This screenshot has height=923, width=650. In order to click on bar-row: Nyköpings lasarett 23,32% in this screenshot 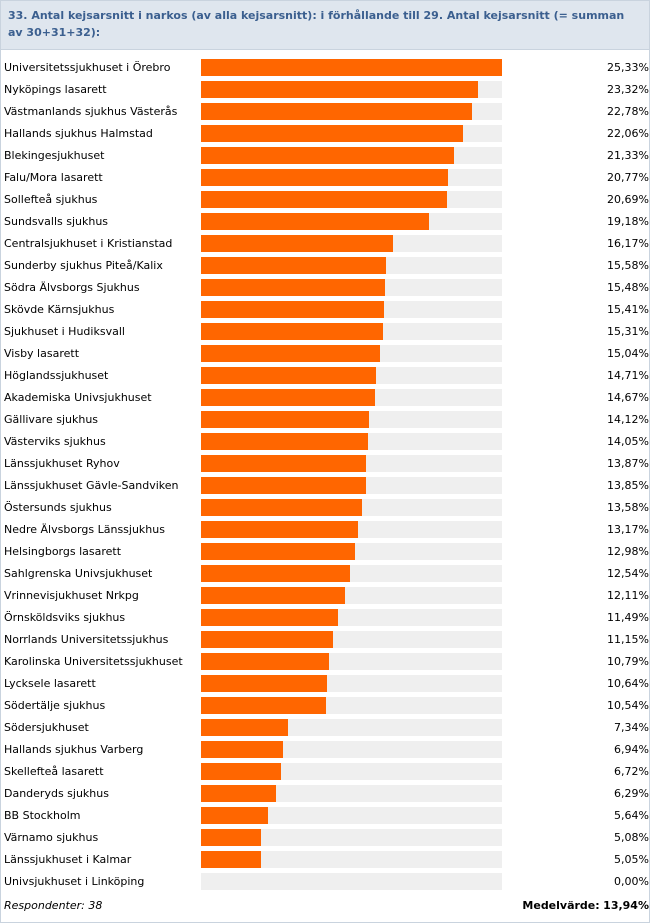, I will do `click(325, 90)`.